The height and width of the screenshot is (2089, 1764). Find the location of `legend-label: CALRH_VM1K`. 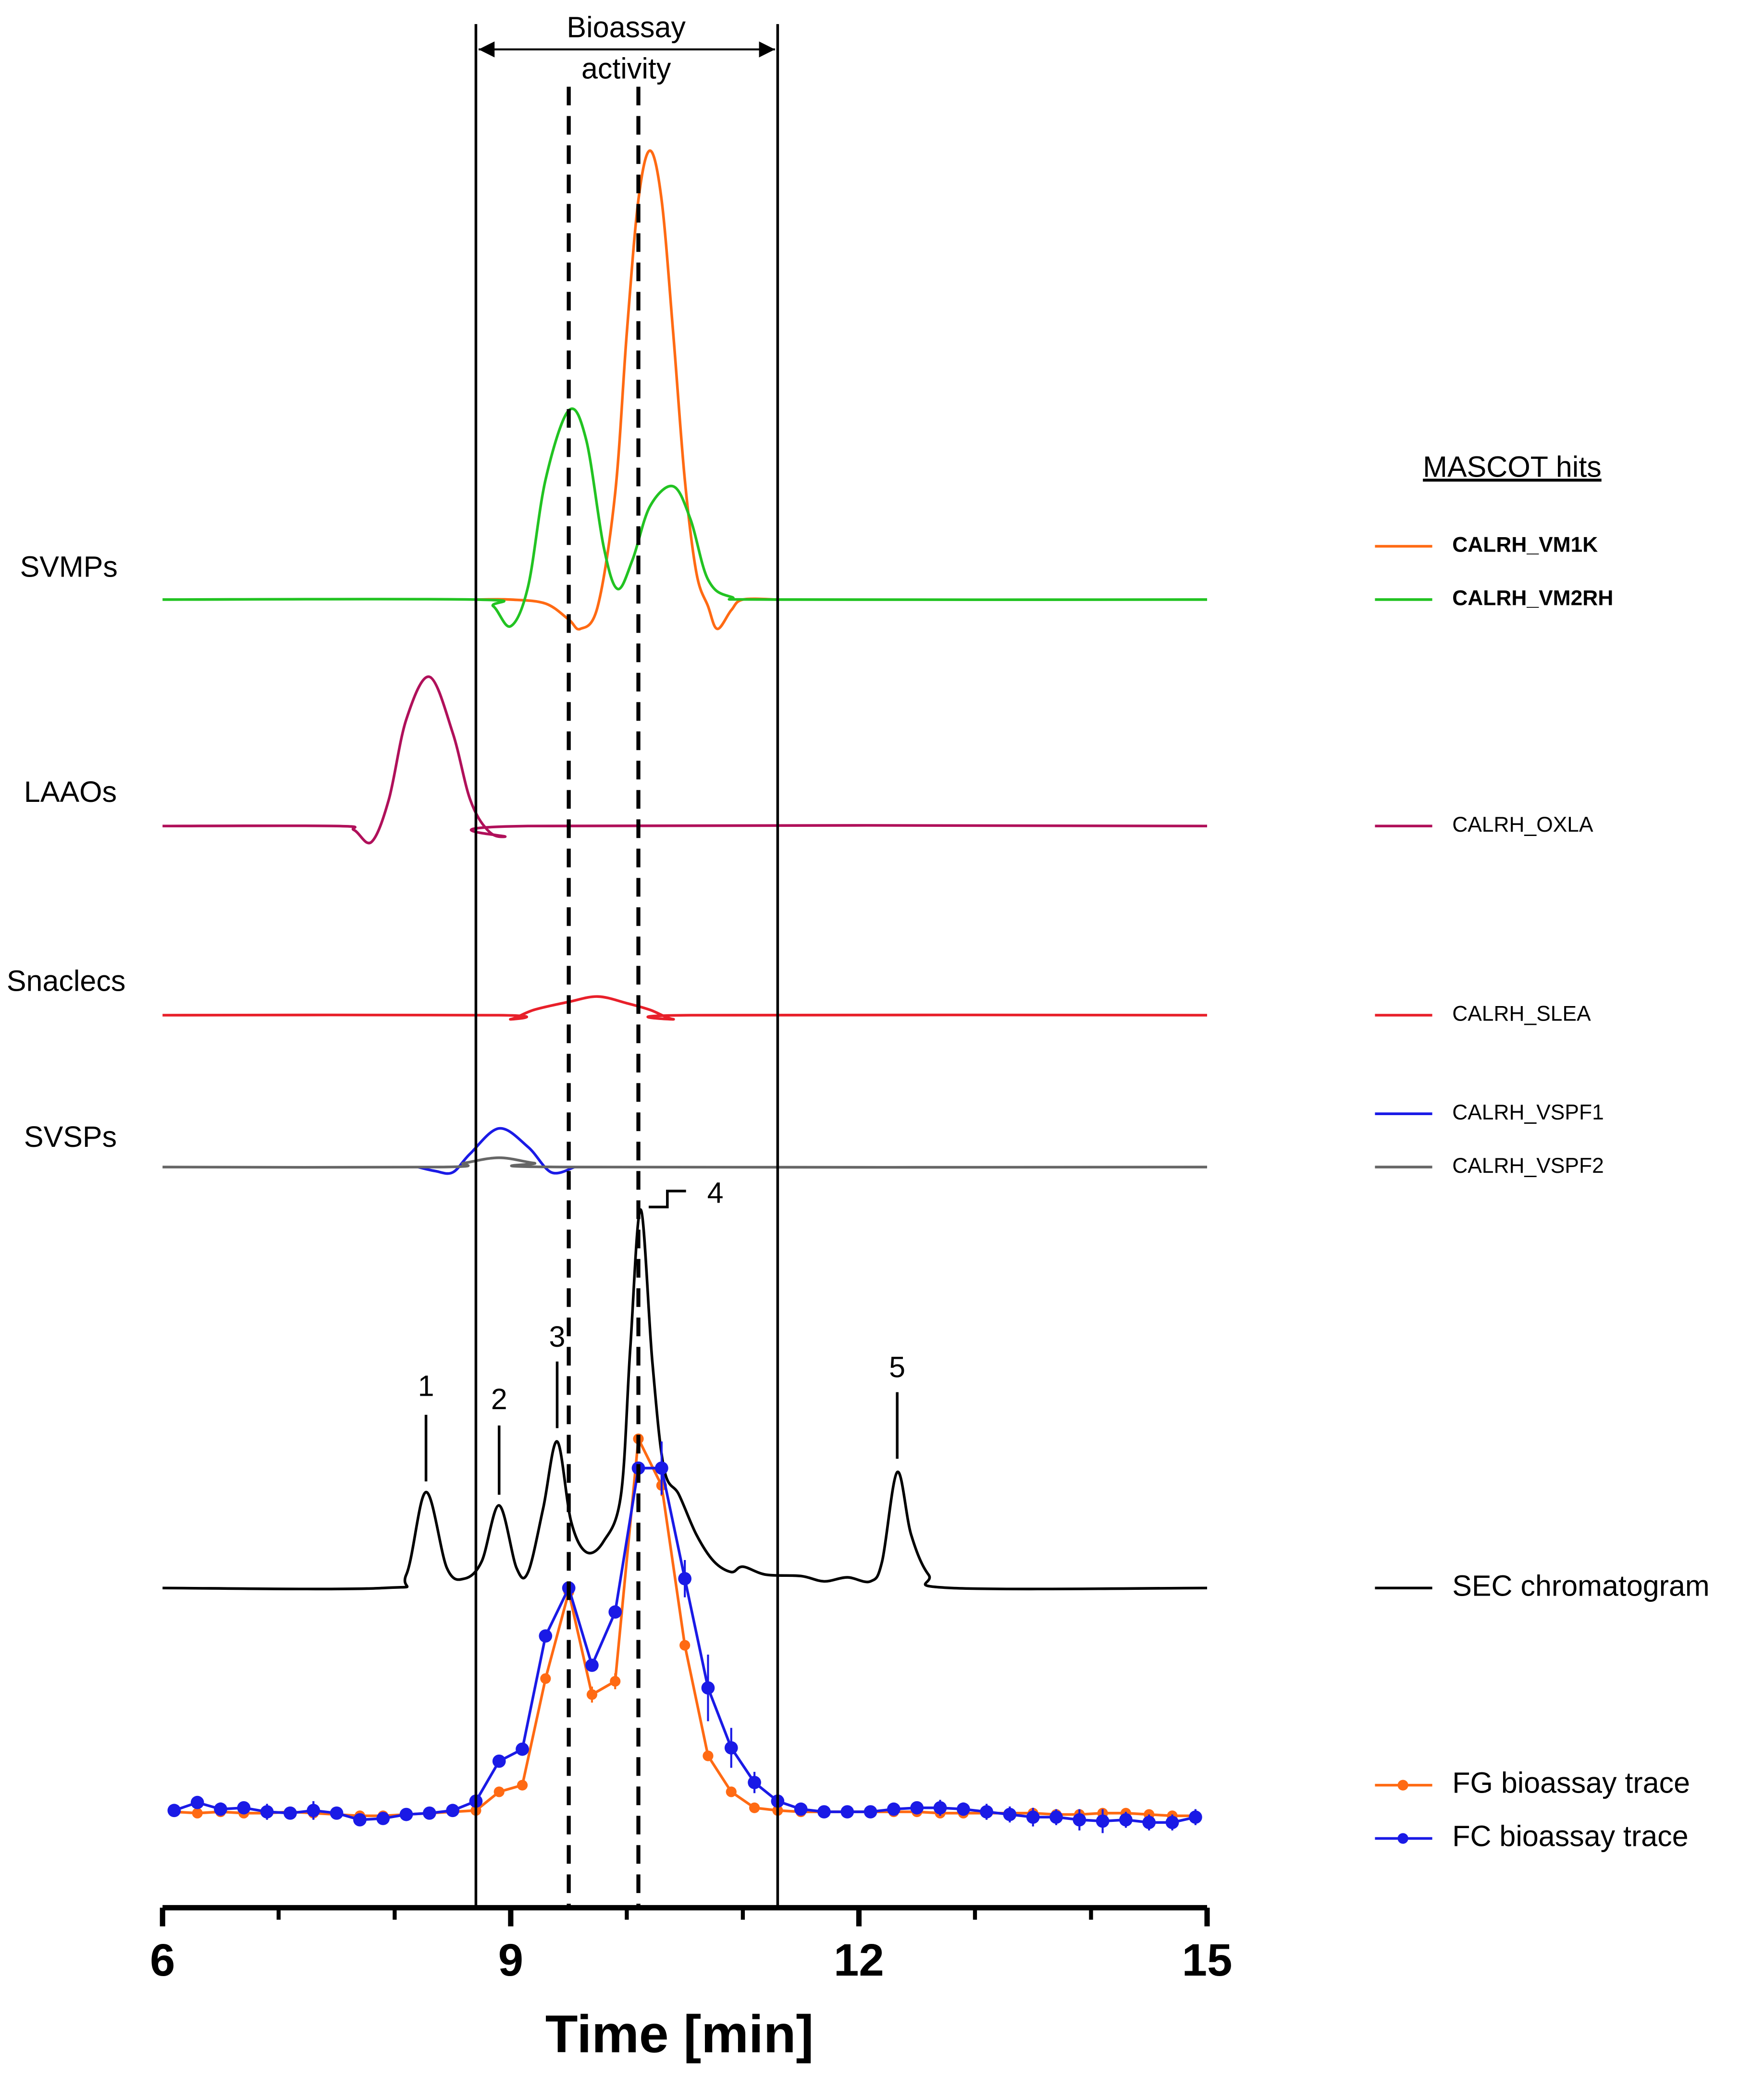

legend-label: CALRH_VM1K is located at coordinates (1525, 545).